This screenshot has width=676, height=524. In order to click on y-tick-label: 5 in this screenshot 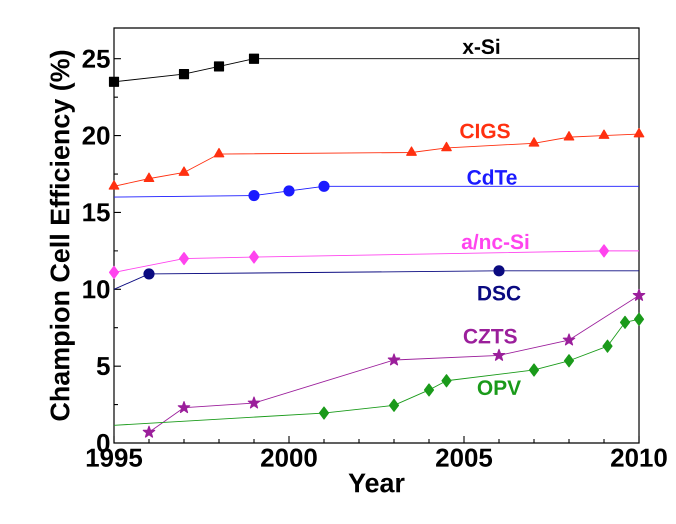, I will do `click(103, 366)`.